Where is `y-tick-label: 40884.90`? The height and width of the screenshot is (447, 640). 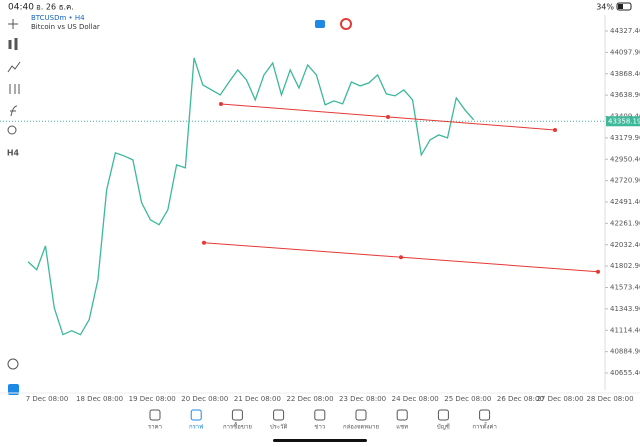
y-tick-label: 40884.90 is located at coordinates (625, 352).